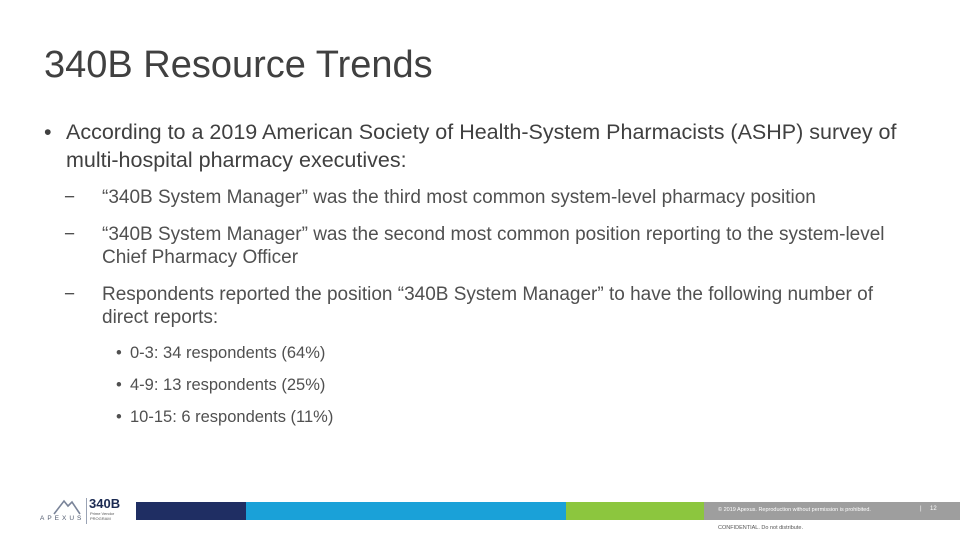 The image size is (960, 540). Describe the element at coordinates (67, 507) in the screenshot. I see `apexus-mountain-icon` at that location.